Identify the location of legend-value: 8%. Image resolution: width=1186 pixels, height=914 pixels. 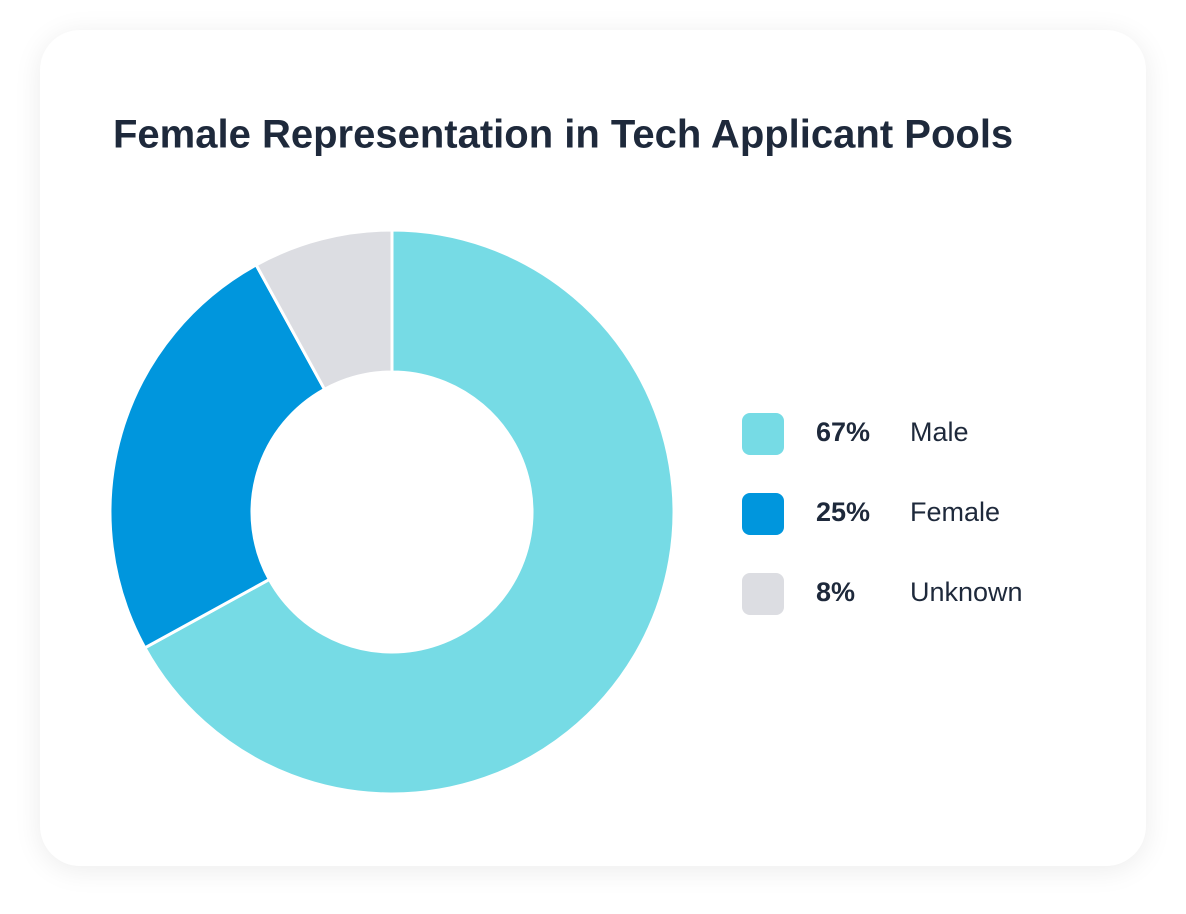
(835, 592).